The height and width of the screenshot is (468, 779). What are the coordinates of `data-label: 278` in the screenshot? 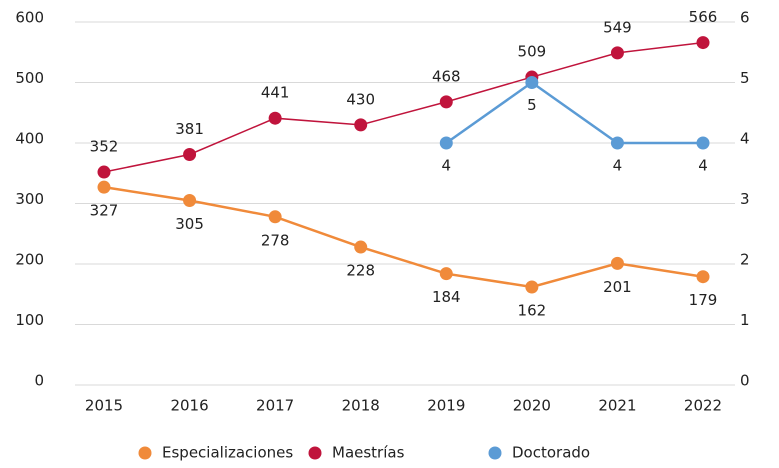 It's located at (275, 240).